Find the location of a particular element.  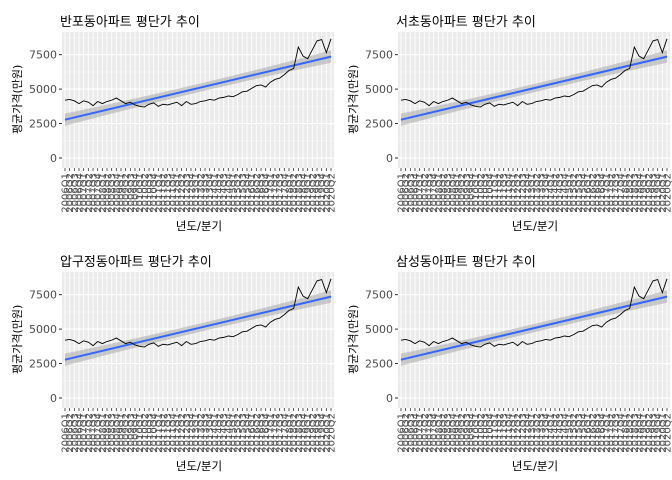

x-tick-label: 2017Q3 is located at coordinates (280, 433).